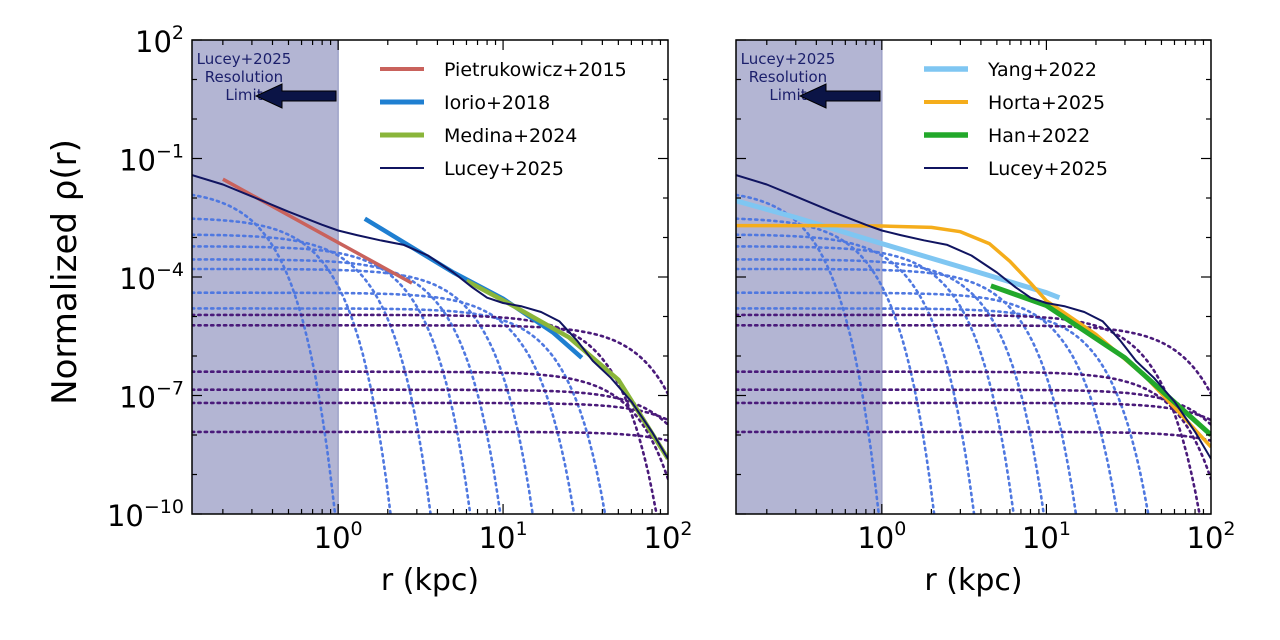 The width and height of the screenshot is (1280, 640). I want to click on legend-label-horta-2025: Horta+2025, so click(1046, 103).